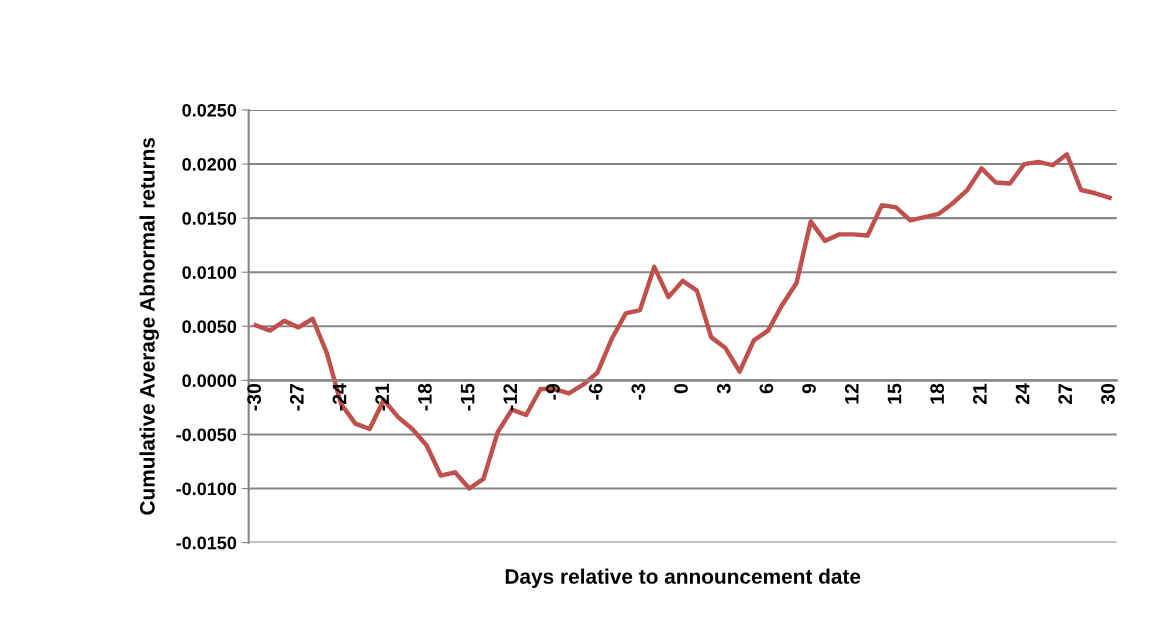  What do you see at coordinates (851, 393) in the screenshot?
I see `x-tick-label: 12` at bounding box center [851, 393].